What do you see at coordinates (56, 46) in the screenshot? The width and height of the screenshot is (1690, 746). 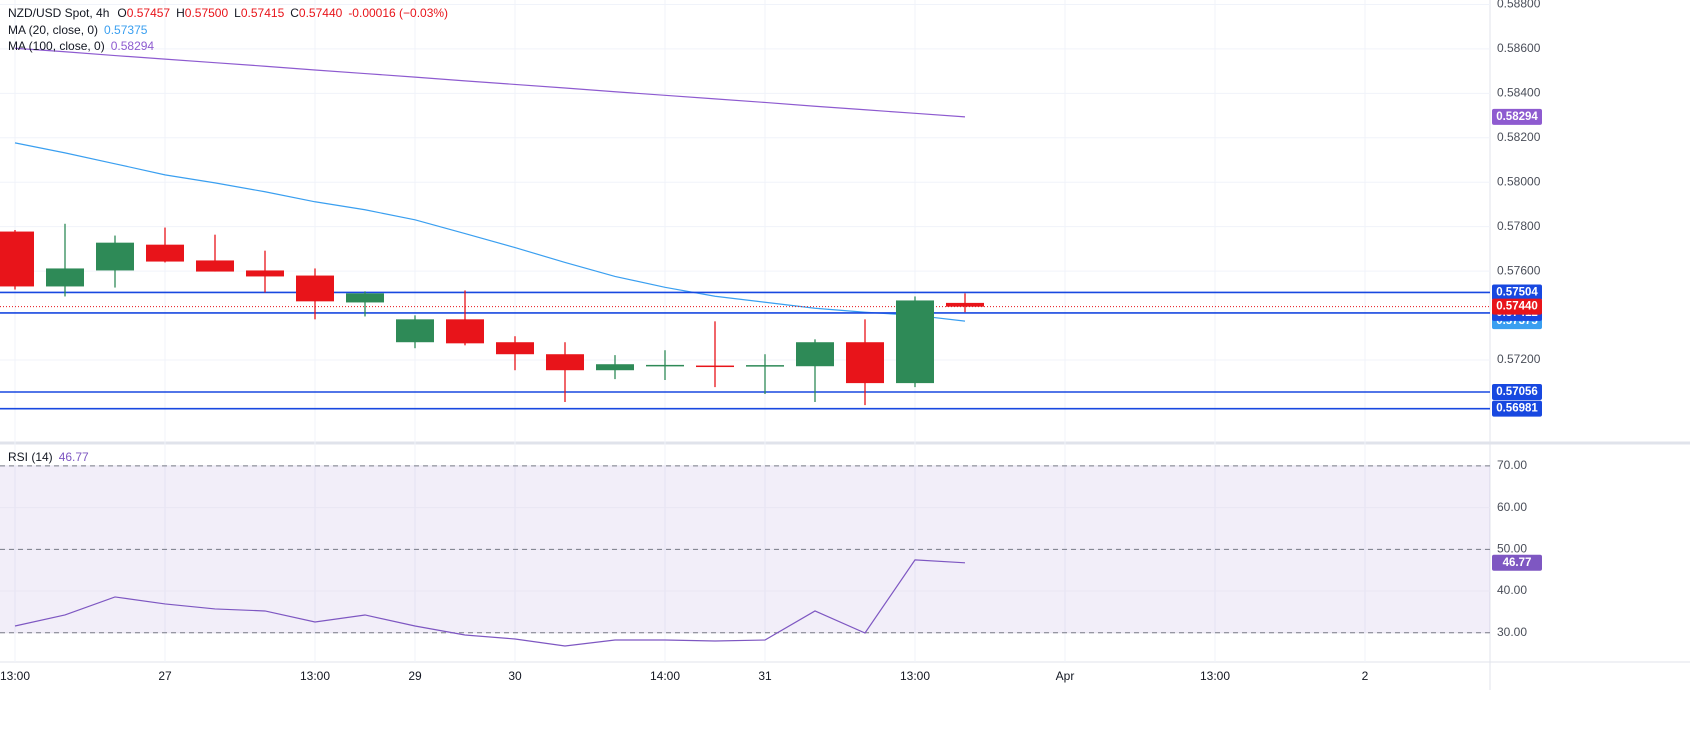 I see `ma-legend-name: MA (100, close, 0)` at bounding box center [56, 46].